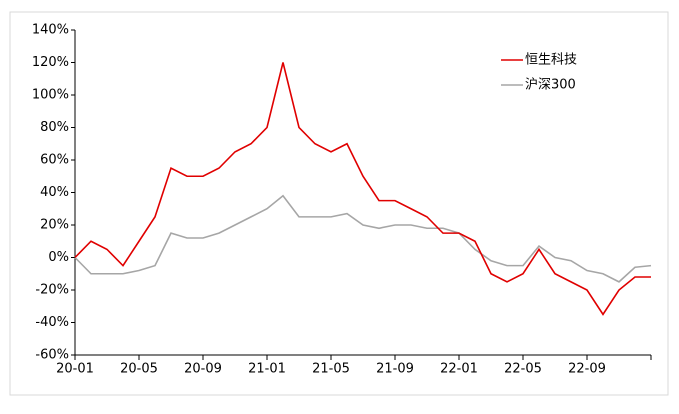 The height and width of the screenshot is (414, 679). Describe the element at coordinates (395, 369) in the screenshot. I see `x-tick-label: 21-09` at that location.